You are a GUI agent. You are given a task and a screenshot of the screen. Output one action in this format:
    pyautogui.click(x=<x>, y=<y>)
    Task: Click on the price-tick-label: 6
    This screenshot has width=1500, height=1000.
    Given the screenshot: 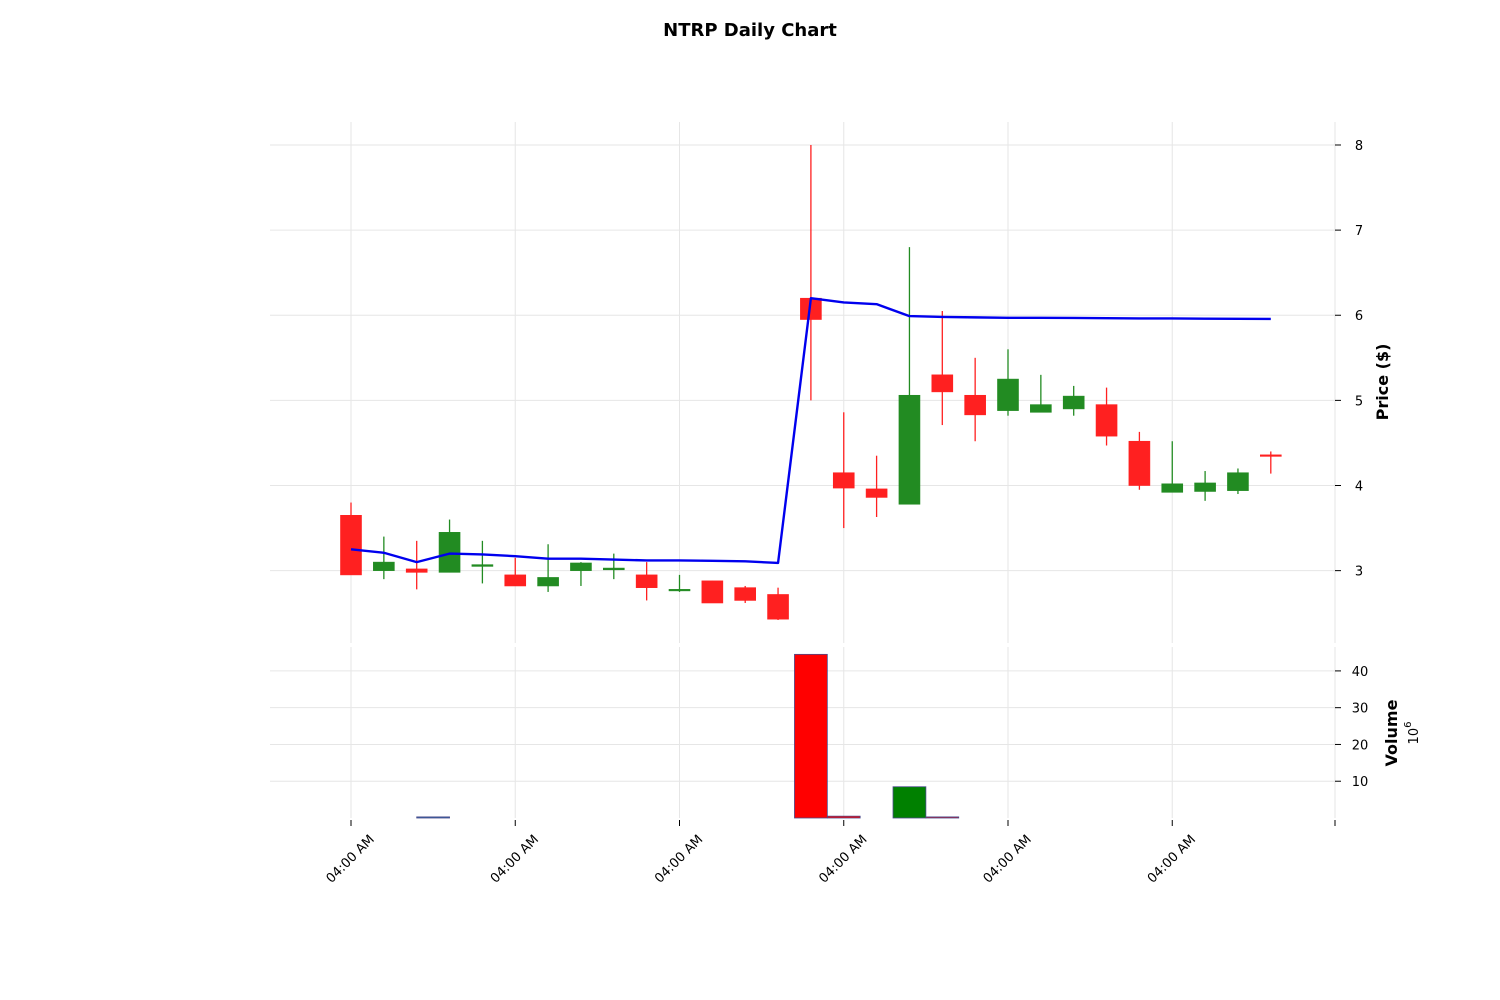 What is the action you would take?
    pyautogui.click(x=1359, y=316)
    